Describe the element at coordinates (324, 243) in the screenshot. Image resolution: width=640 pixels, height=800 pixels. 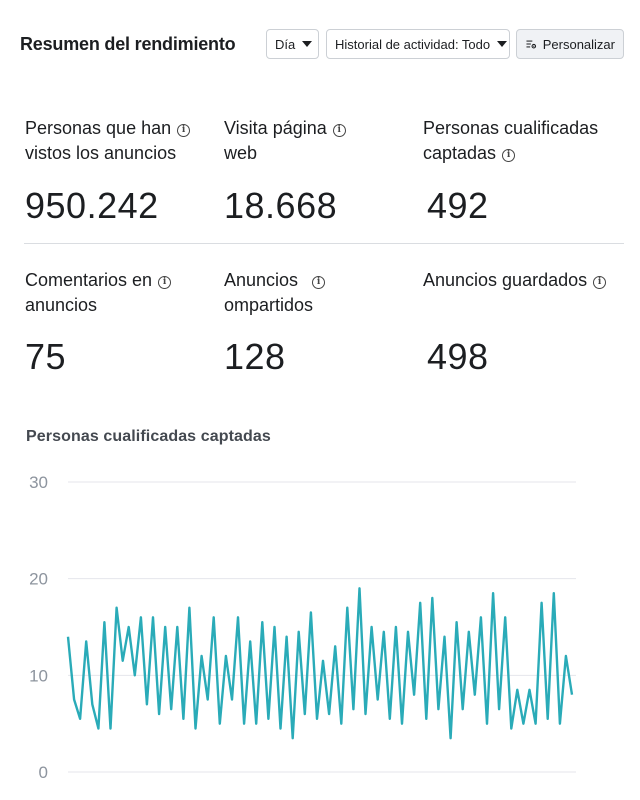
I see `divider` at that location.